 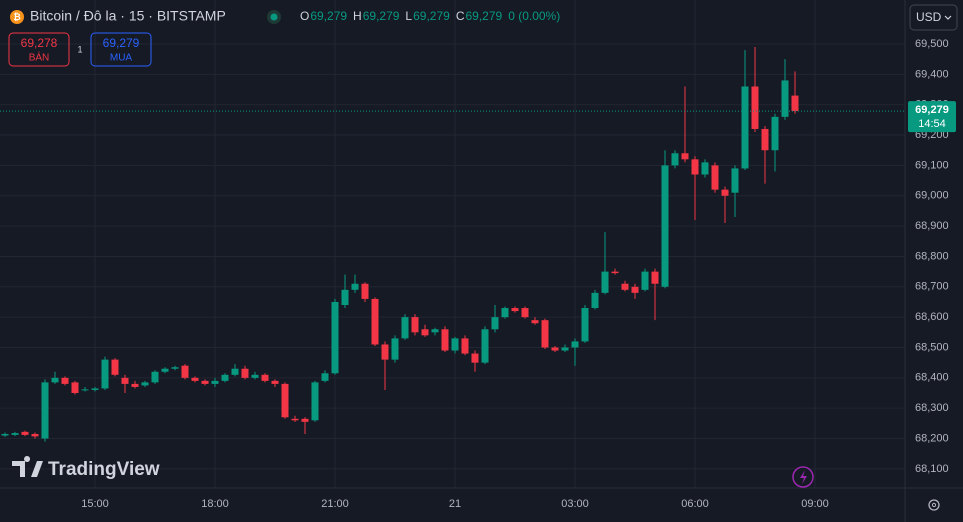 What do you see at coordinates (932, 165) in the screenshot?
I see `y-tick-label: 69,100` at bounding box center [932, 165].